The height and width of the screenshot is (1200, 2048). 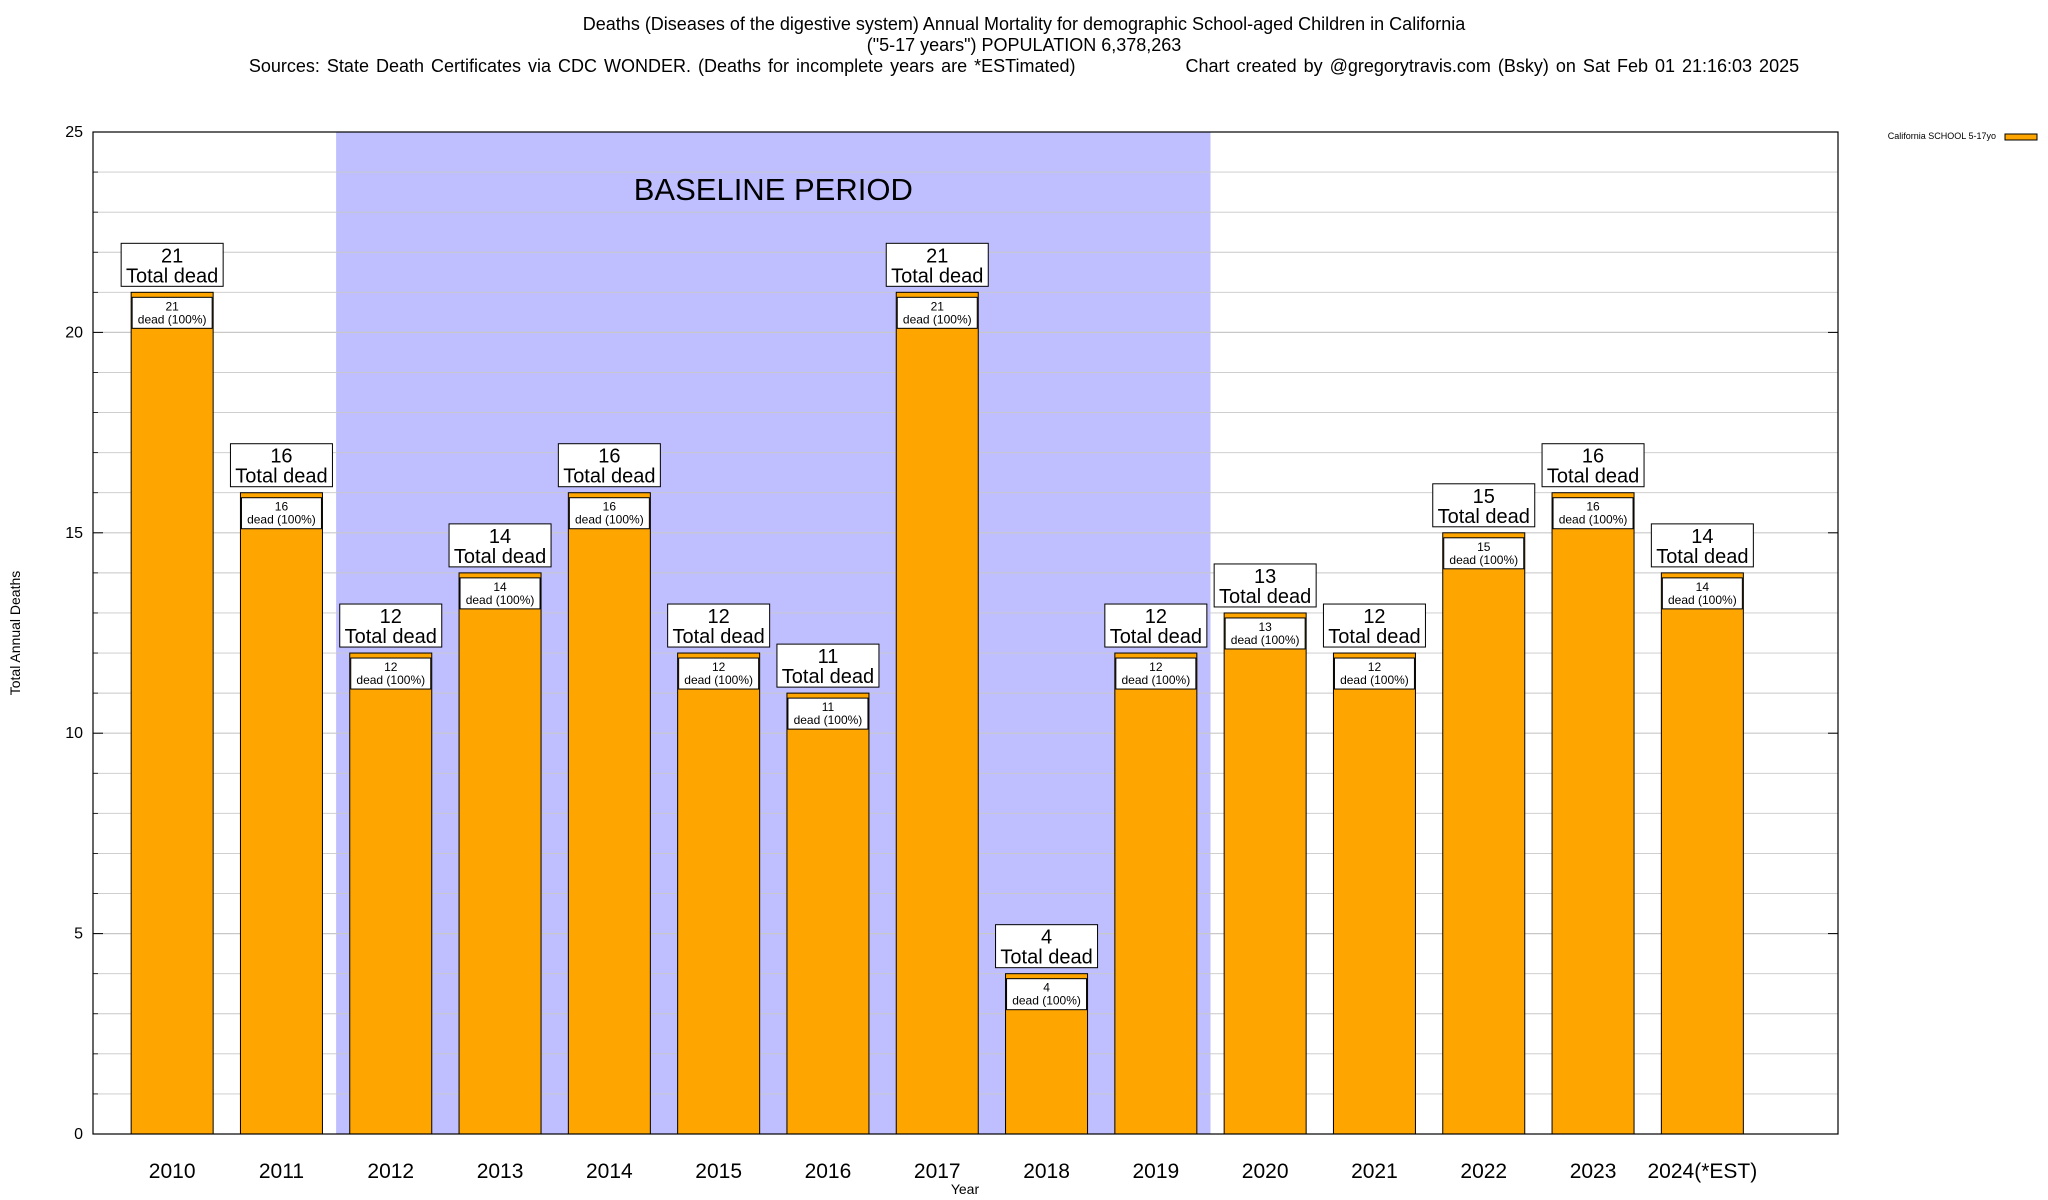 I want to click on bar-2021, so click(x=1374, y=893).